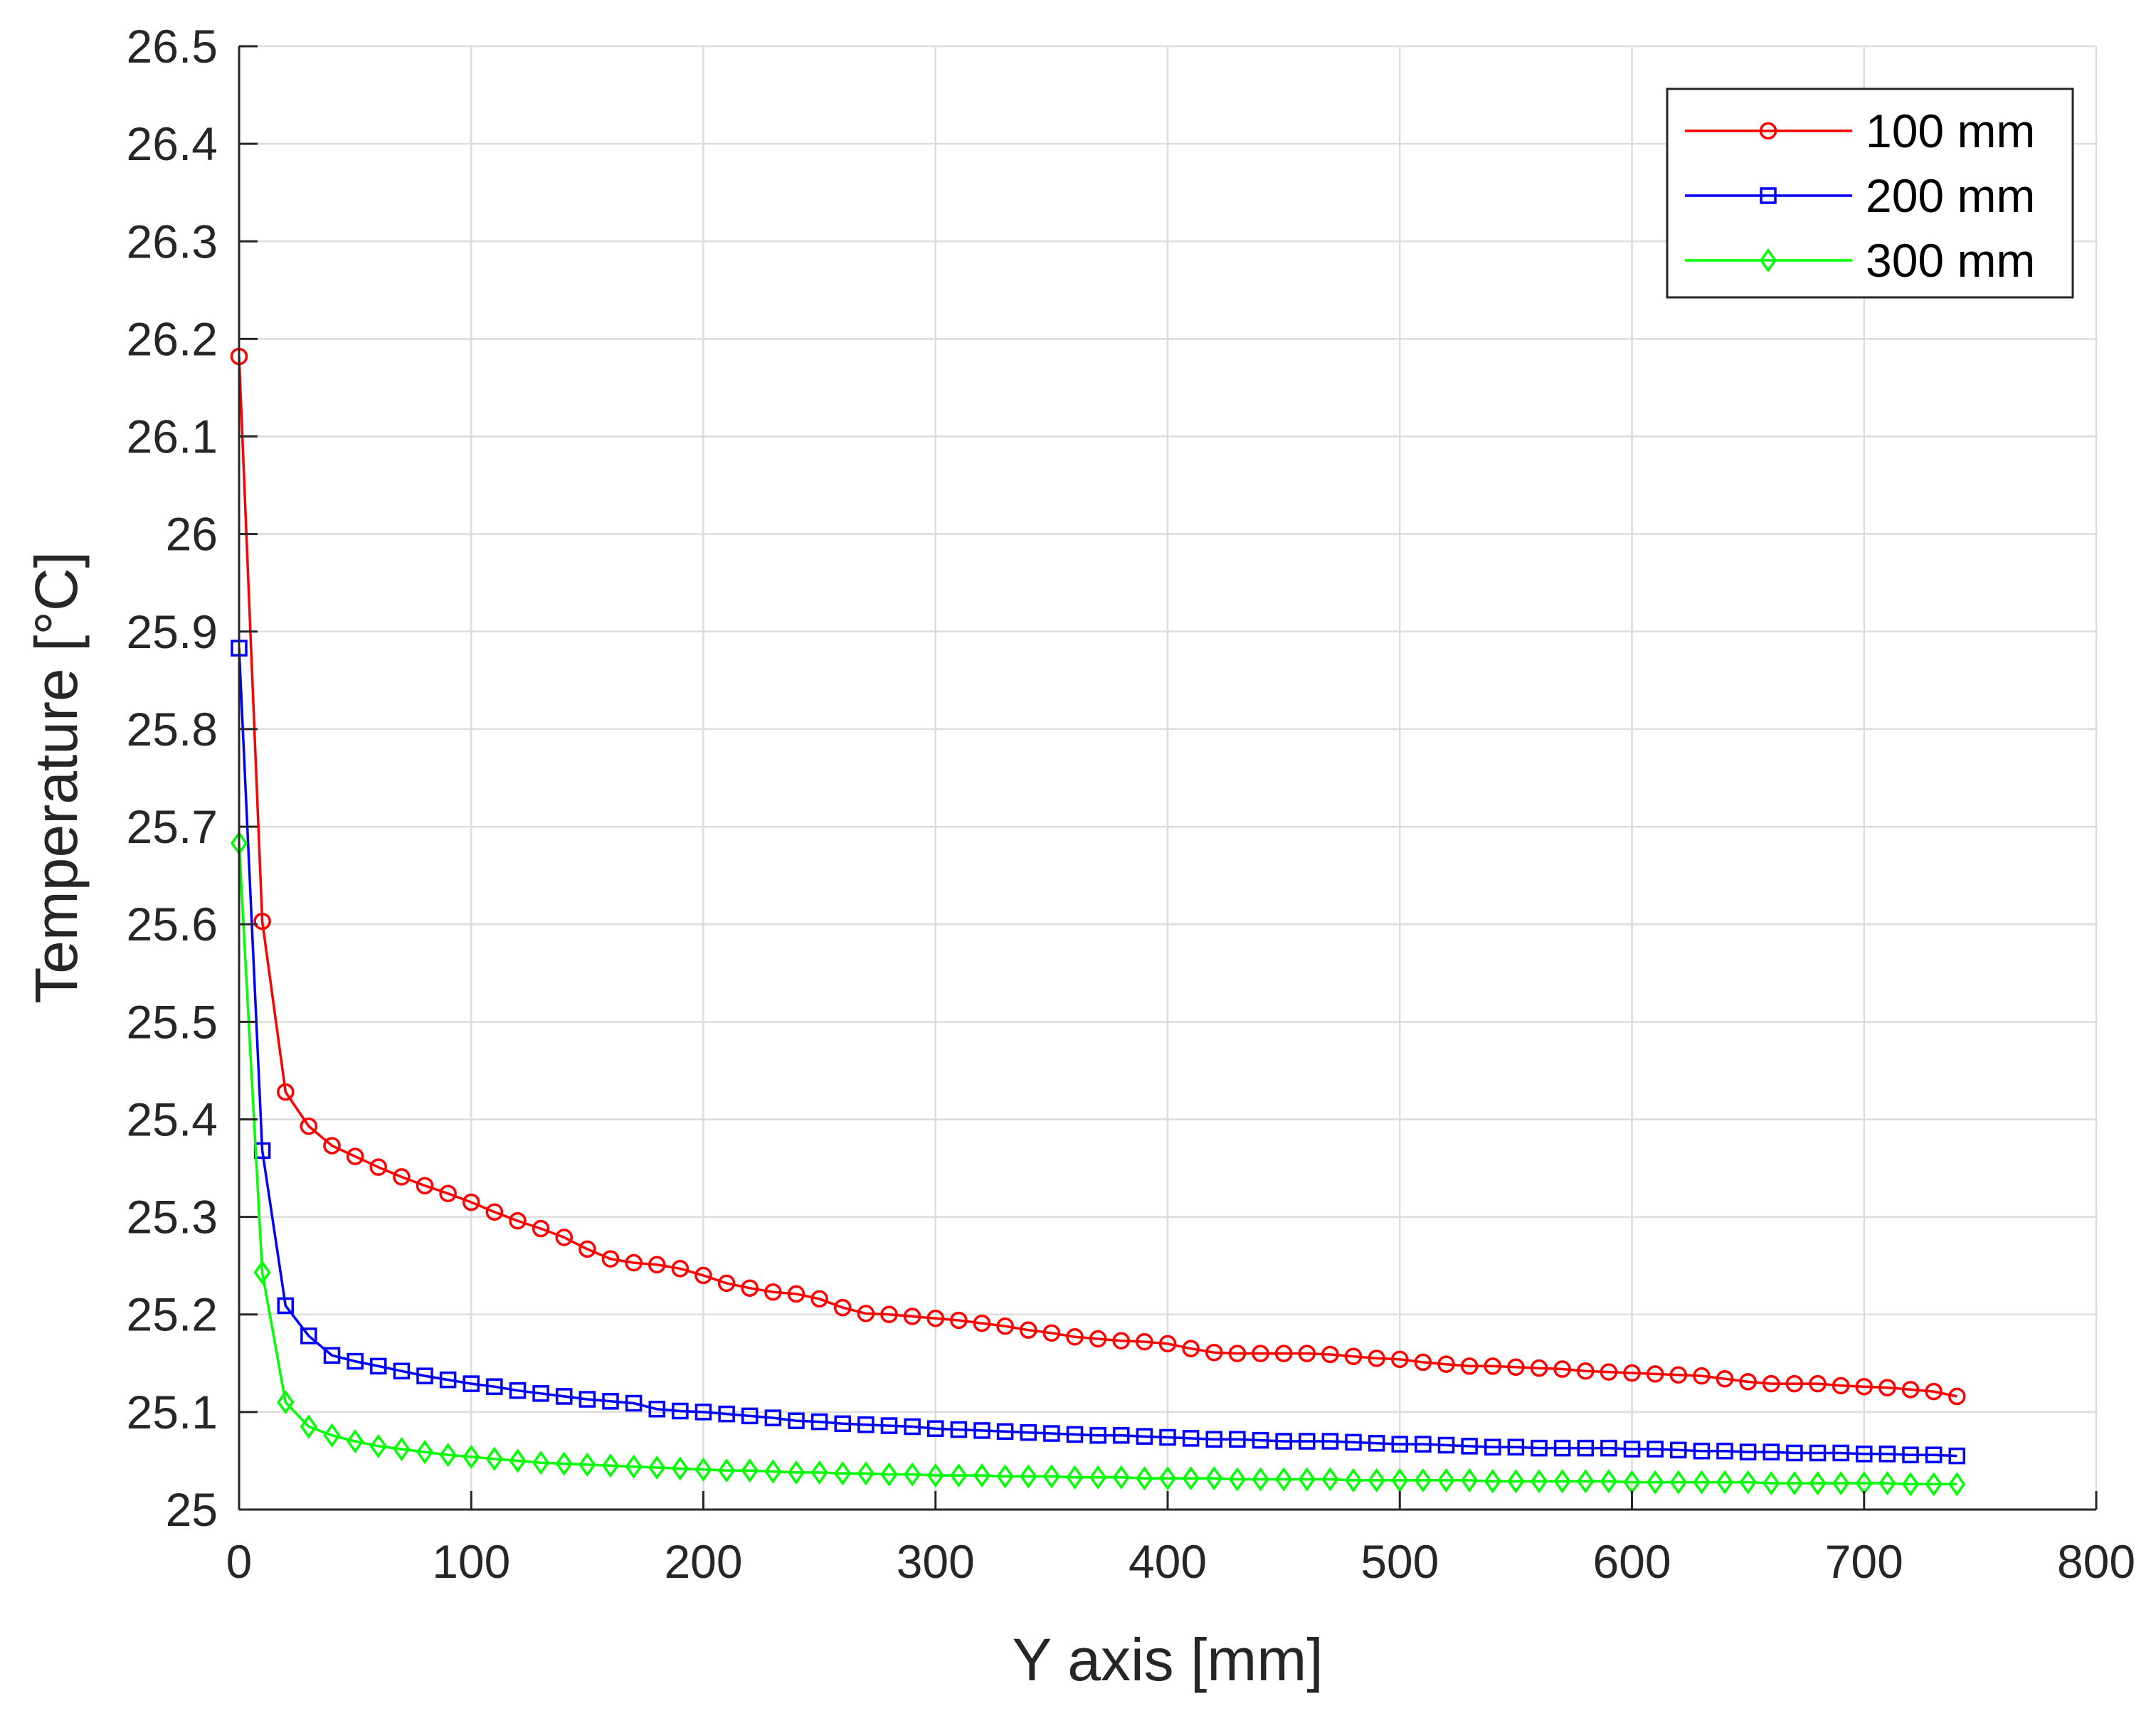 This screenshot has width=2156, height=1718. I want to click on x-tick-label-5: 500, so click(1400, 1561).